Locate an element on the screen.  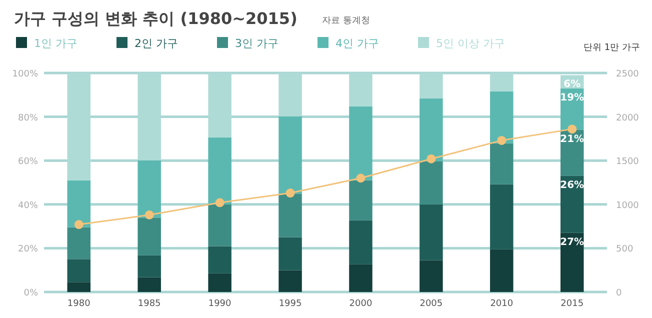
y2-axis-title: 단위 1만 가구 is located at coordinates (612, 48).